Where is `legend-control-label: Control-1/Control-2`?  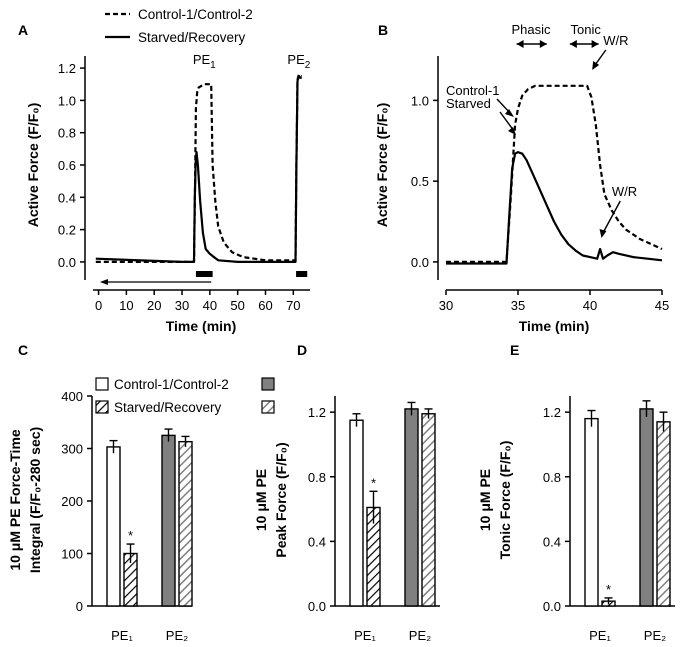
legend-control-label: Control-1/Control-2 is located at coordinates (195, 14).